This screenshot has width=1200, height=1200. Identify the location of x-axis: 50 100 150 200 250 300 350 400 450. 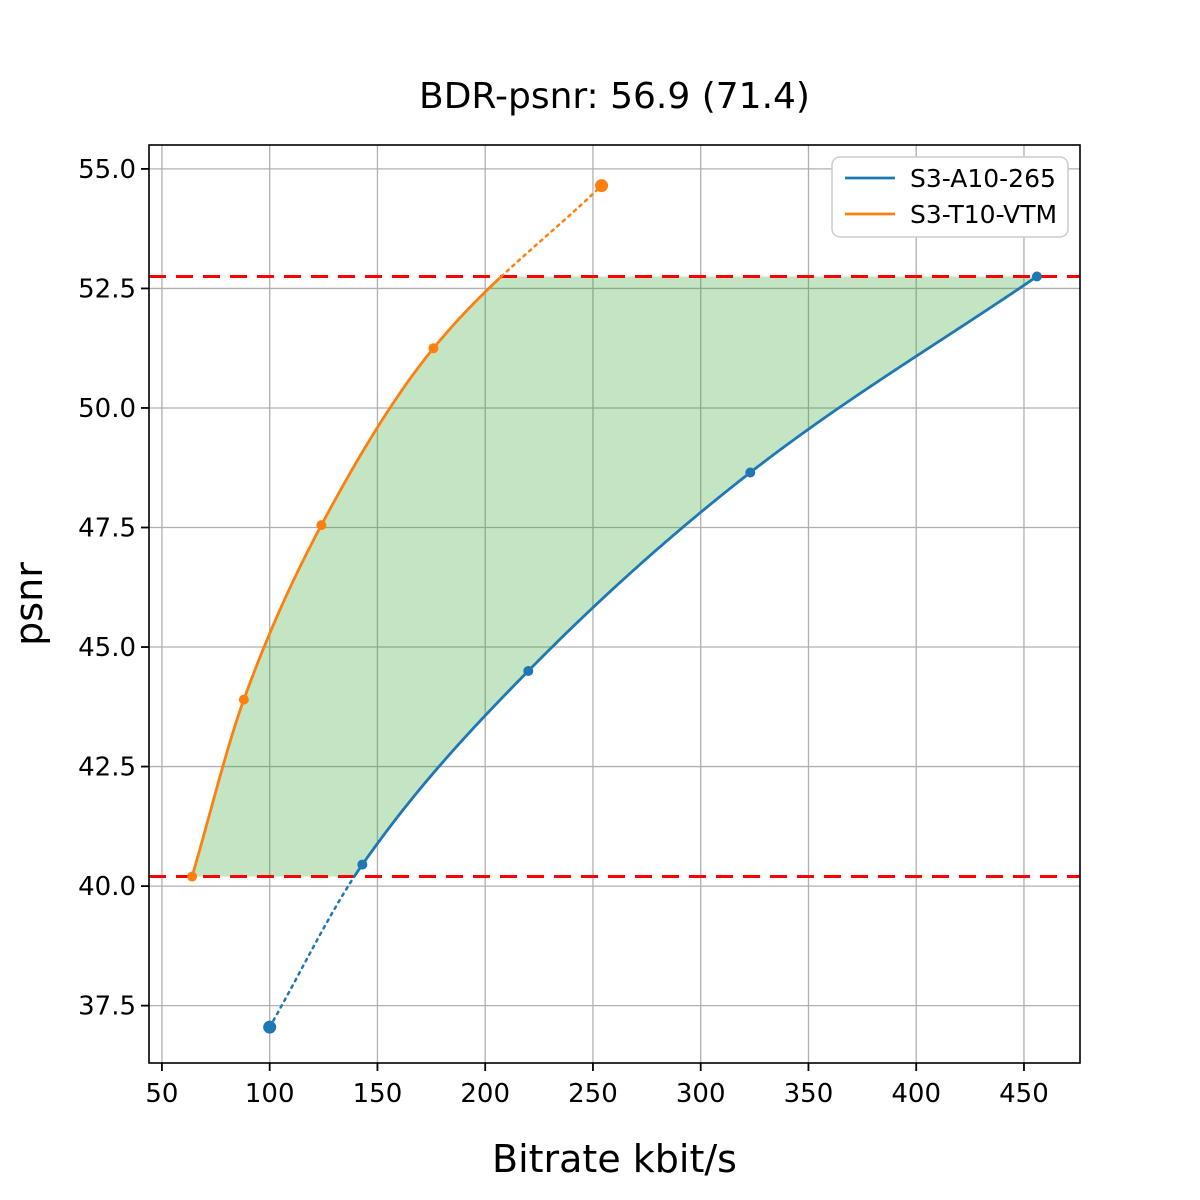
(597, 1086).